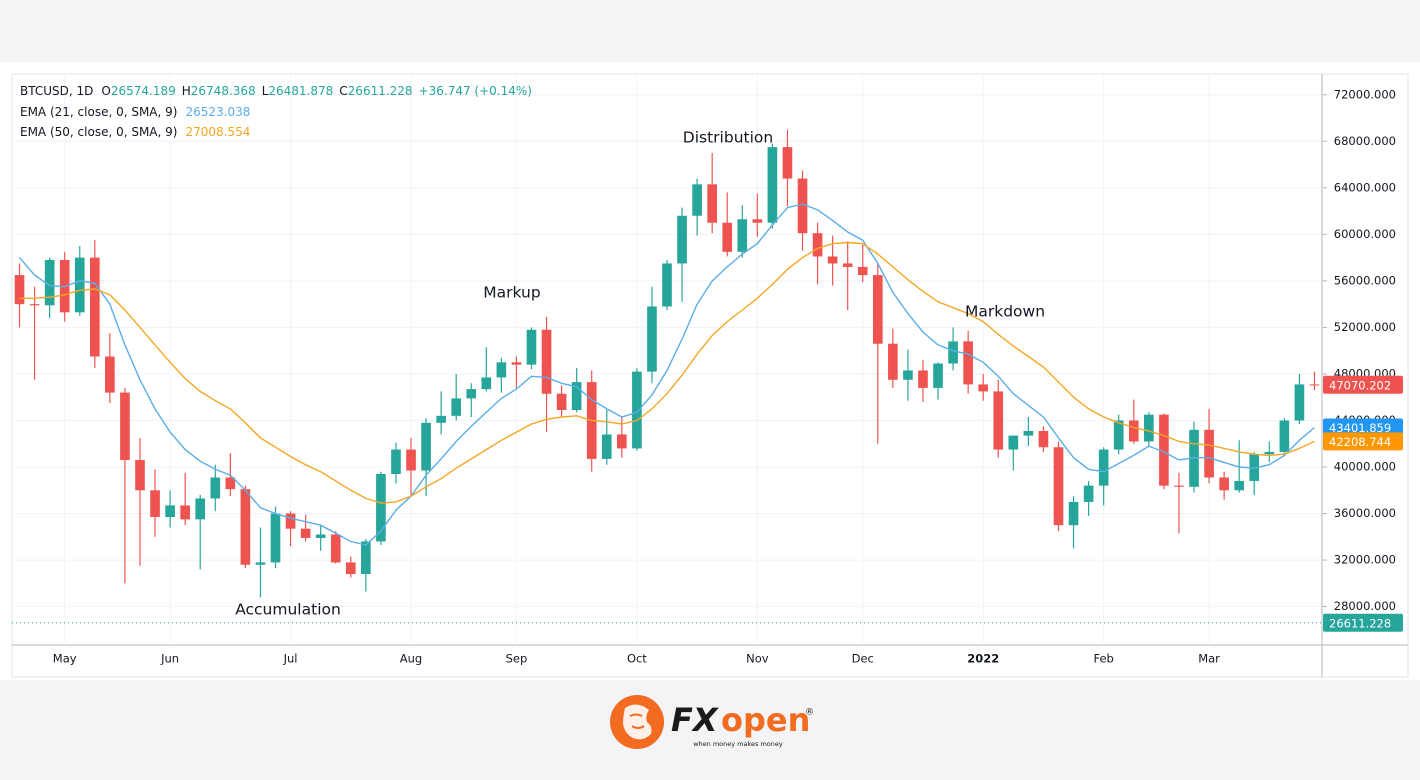 The width and height of the screenshot is (1420, 780). What do you see at coordinates (809, 713) in the screenshot?
I see `logo-registered: ®` at bounding box center [809, 713].